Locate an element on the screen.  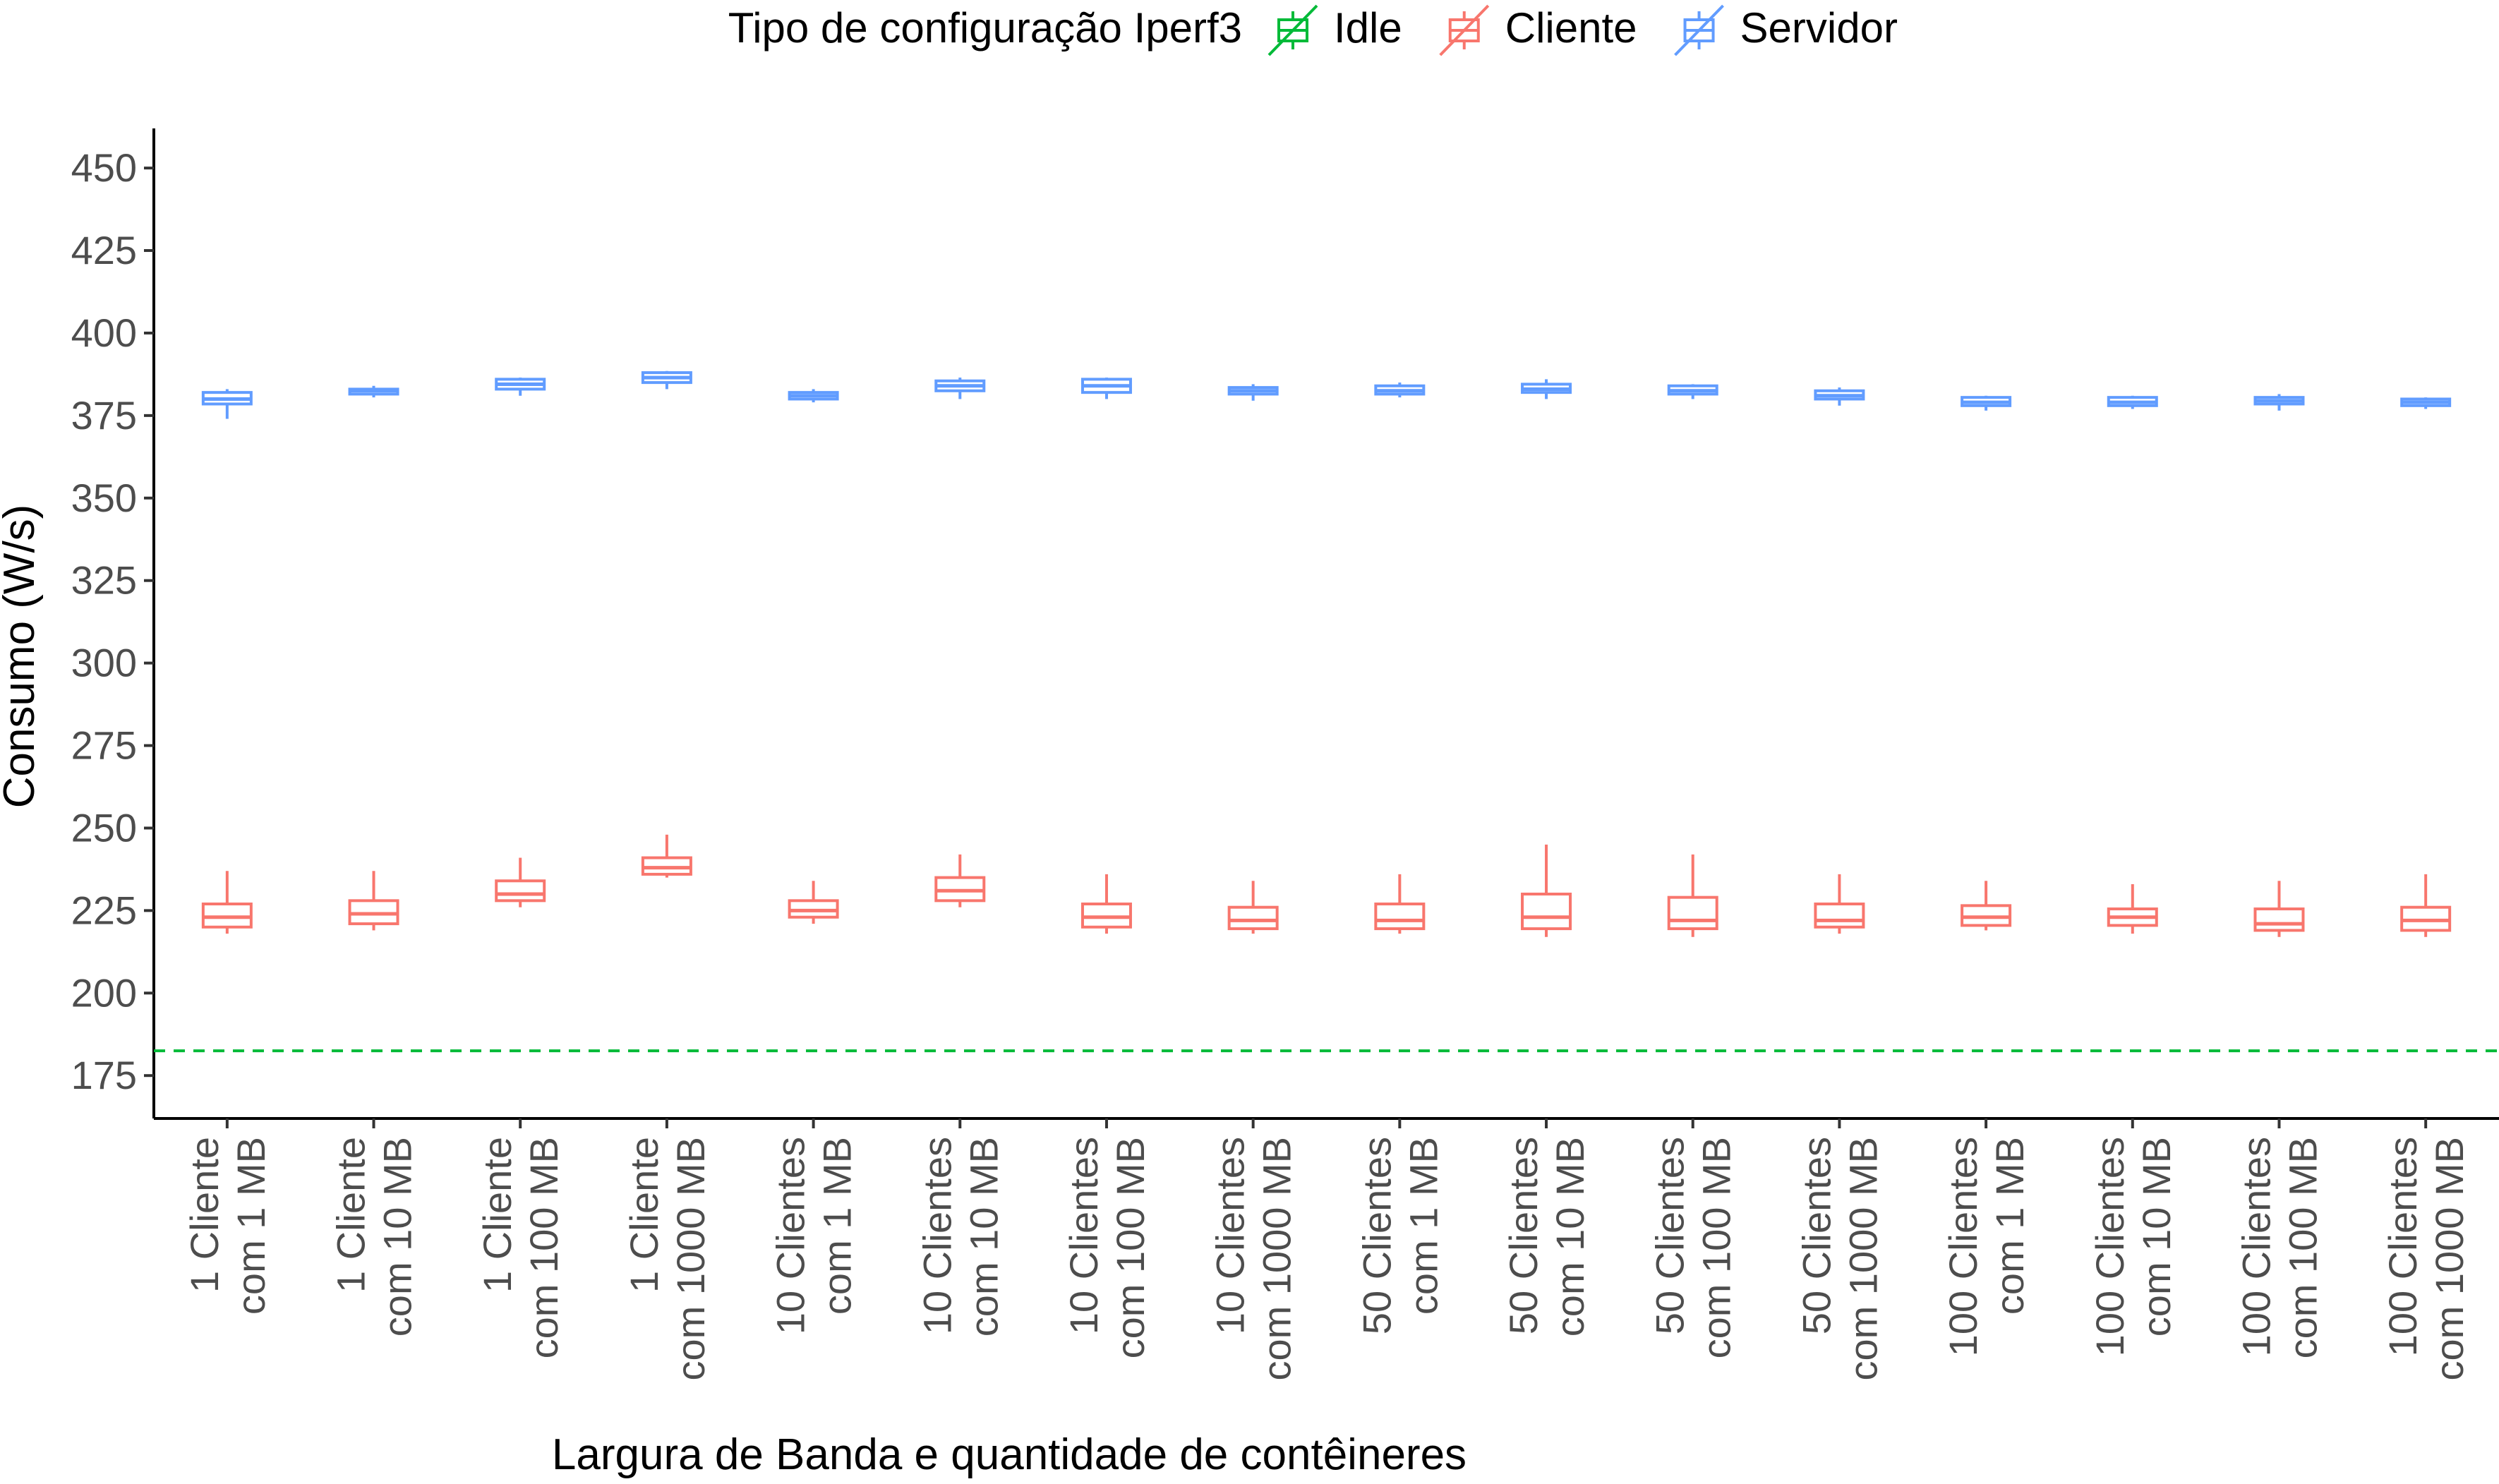
x-tick-label: 50 Clientescom 1 MB is located at coordinates (1399, 1235).